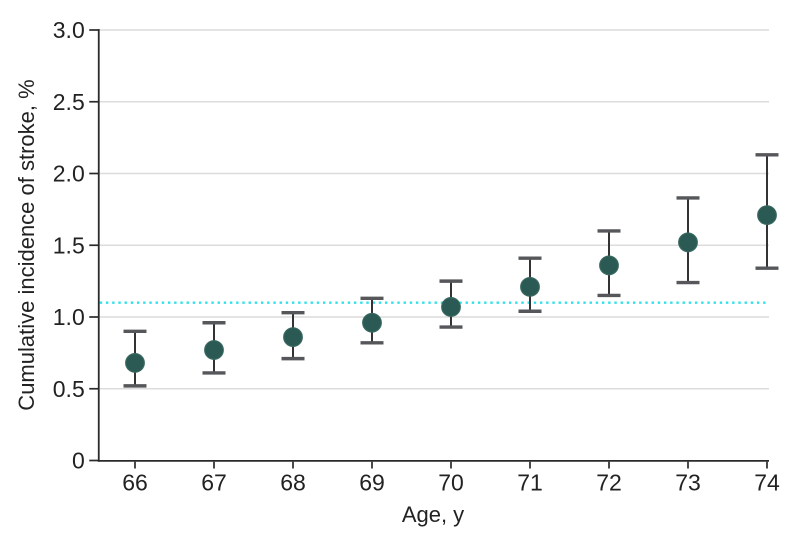 The height and width of the screenshot is (546, 794). Describe the element at coordinates (688, 483) in the screenshot. I see `x-tick-label: 73` at that location.